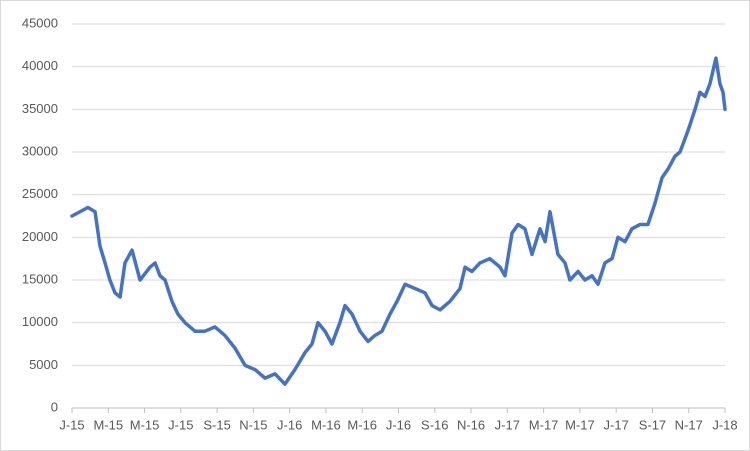  What do you see at coordinates (724, 424) in the screenshot?
I see `x-tick-label: J-18` at bounding box center [724, 424].